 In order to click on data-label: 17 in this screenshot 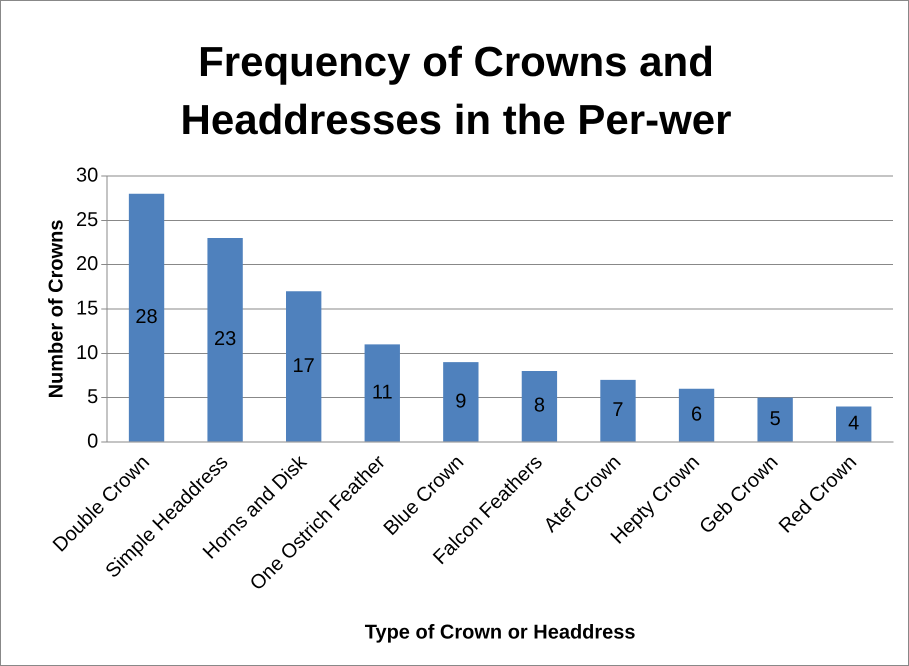, I will do `click(303, 365)`.